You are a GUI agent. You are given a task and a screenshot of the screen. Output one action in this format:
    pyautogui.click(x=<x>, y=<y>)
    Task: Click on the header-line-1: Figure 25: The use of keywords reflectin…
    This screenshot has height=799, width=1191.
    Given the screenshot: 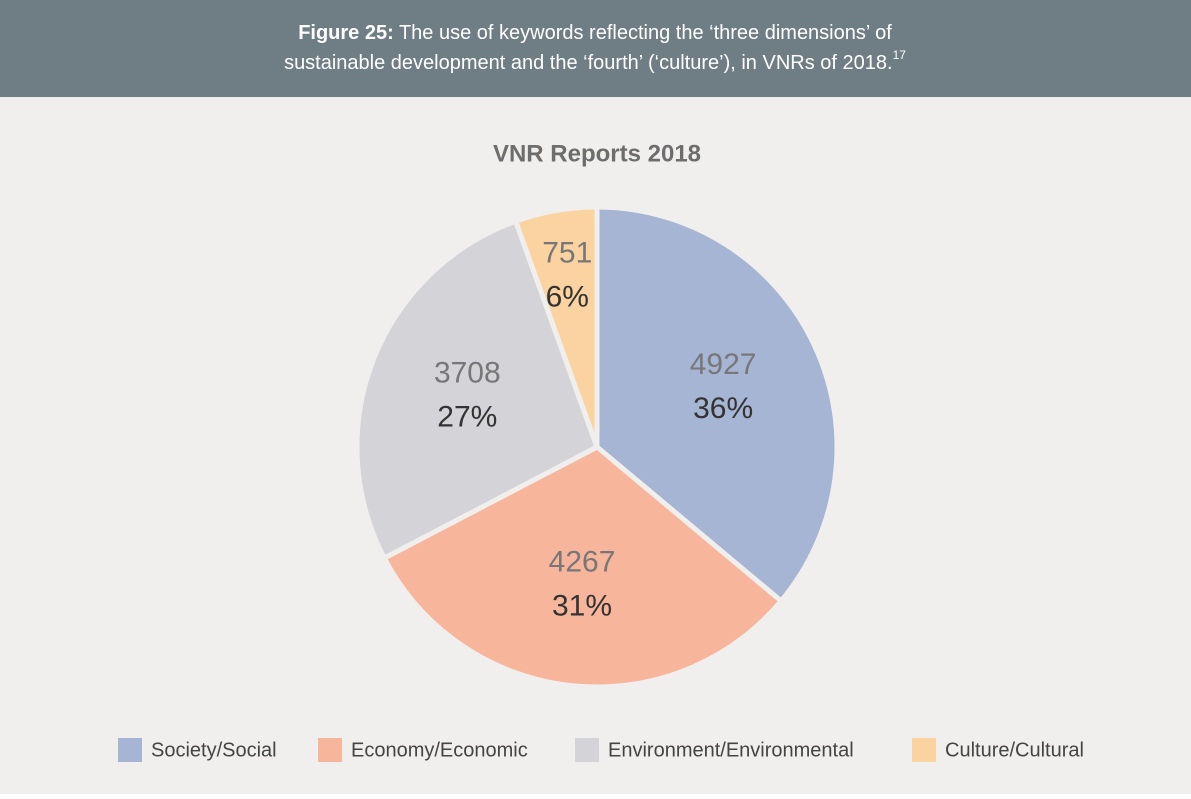 What is the action you would take?
    pyautogui.click(x=595, y=33)
    